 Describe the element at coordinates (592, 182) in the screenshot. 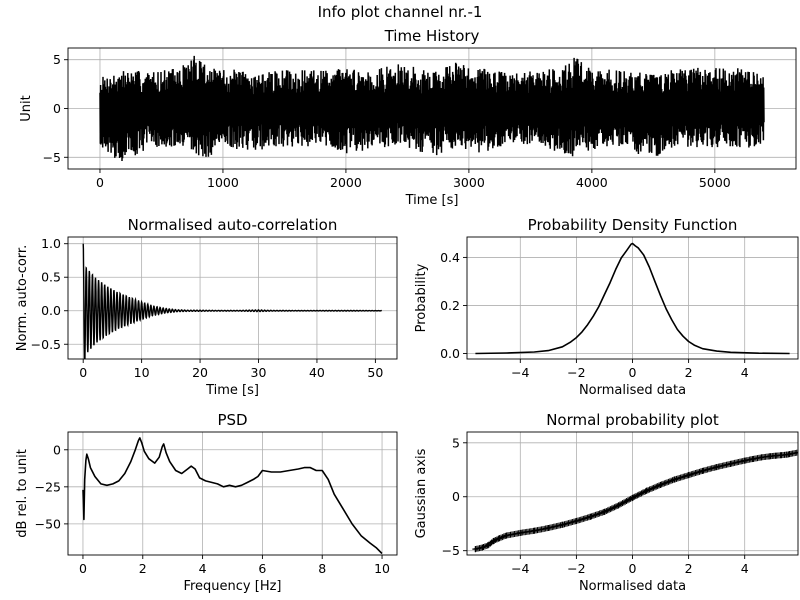

I see `x-tick-label: 4000` at that location.